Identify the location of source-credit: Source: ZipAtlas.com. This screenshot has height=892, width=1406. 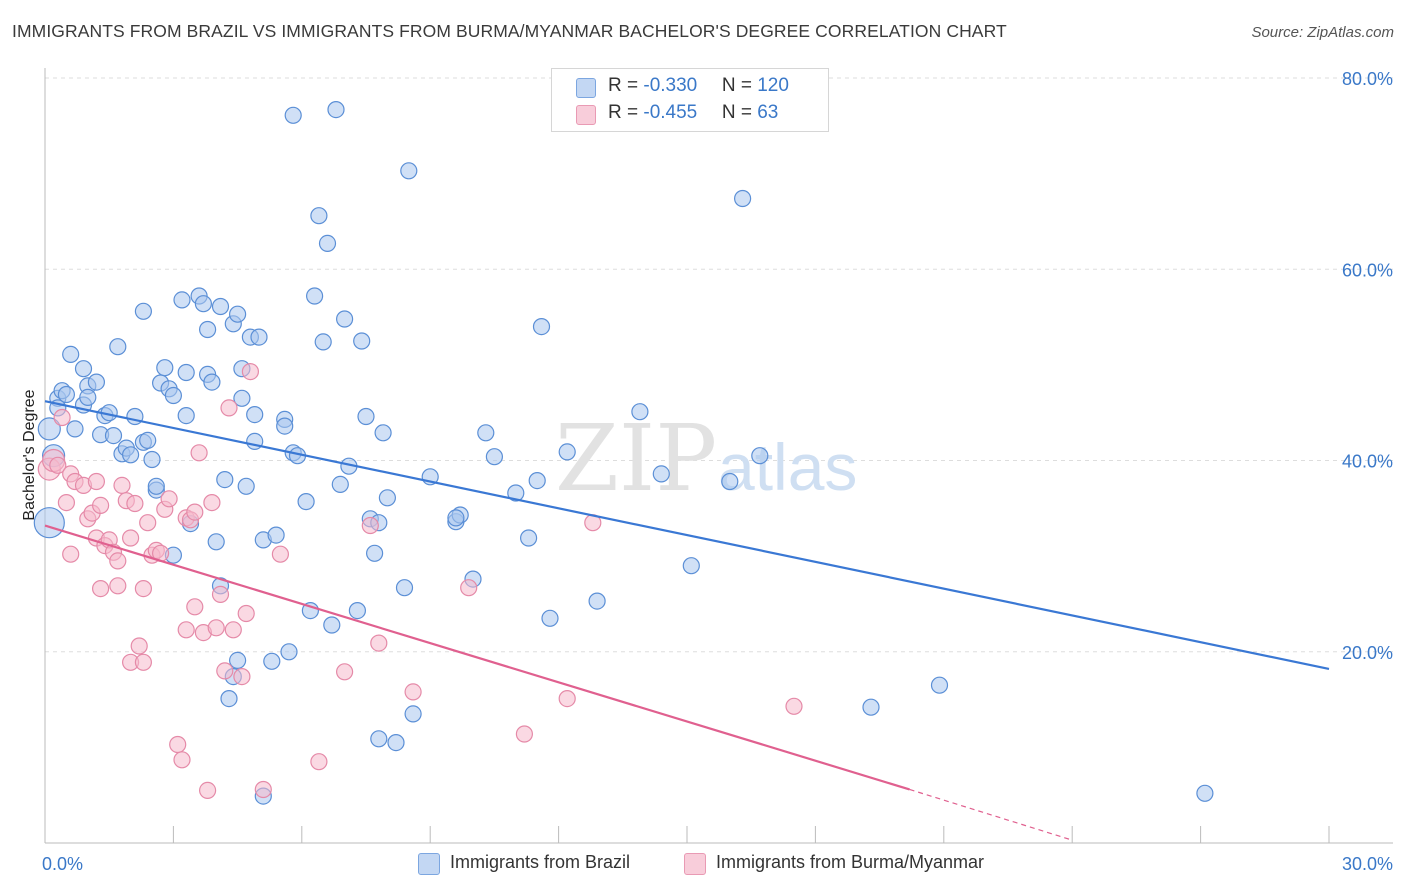
(1322, 32).